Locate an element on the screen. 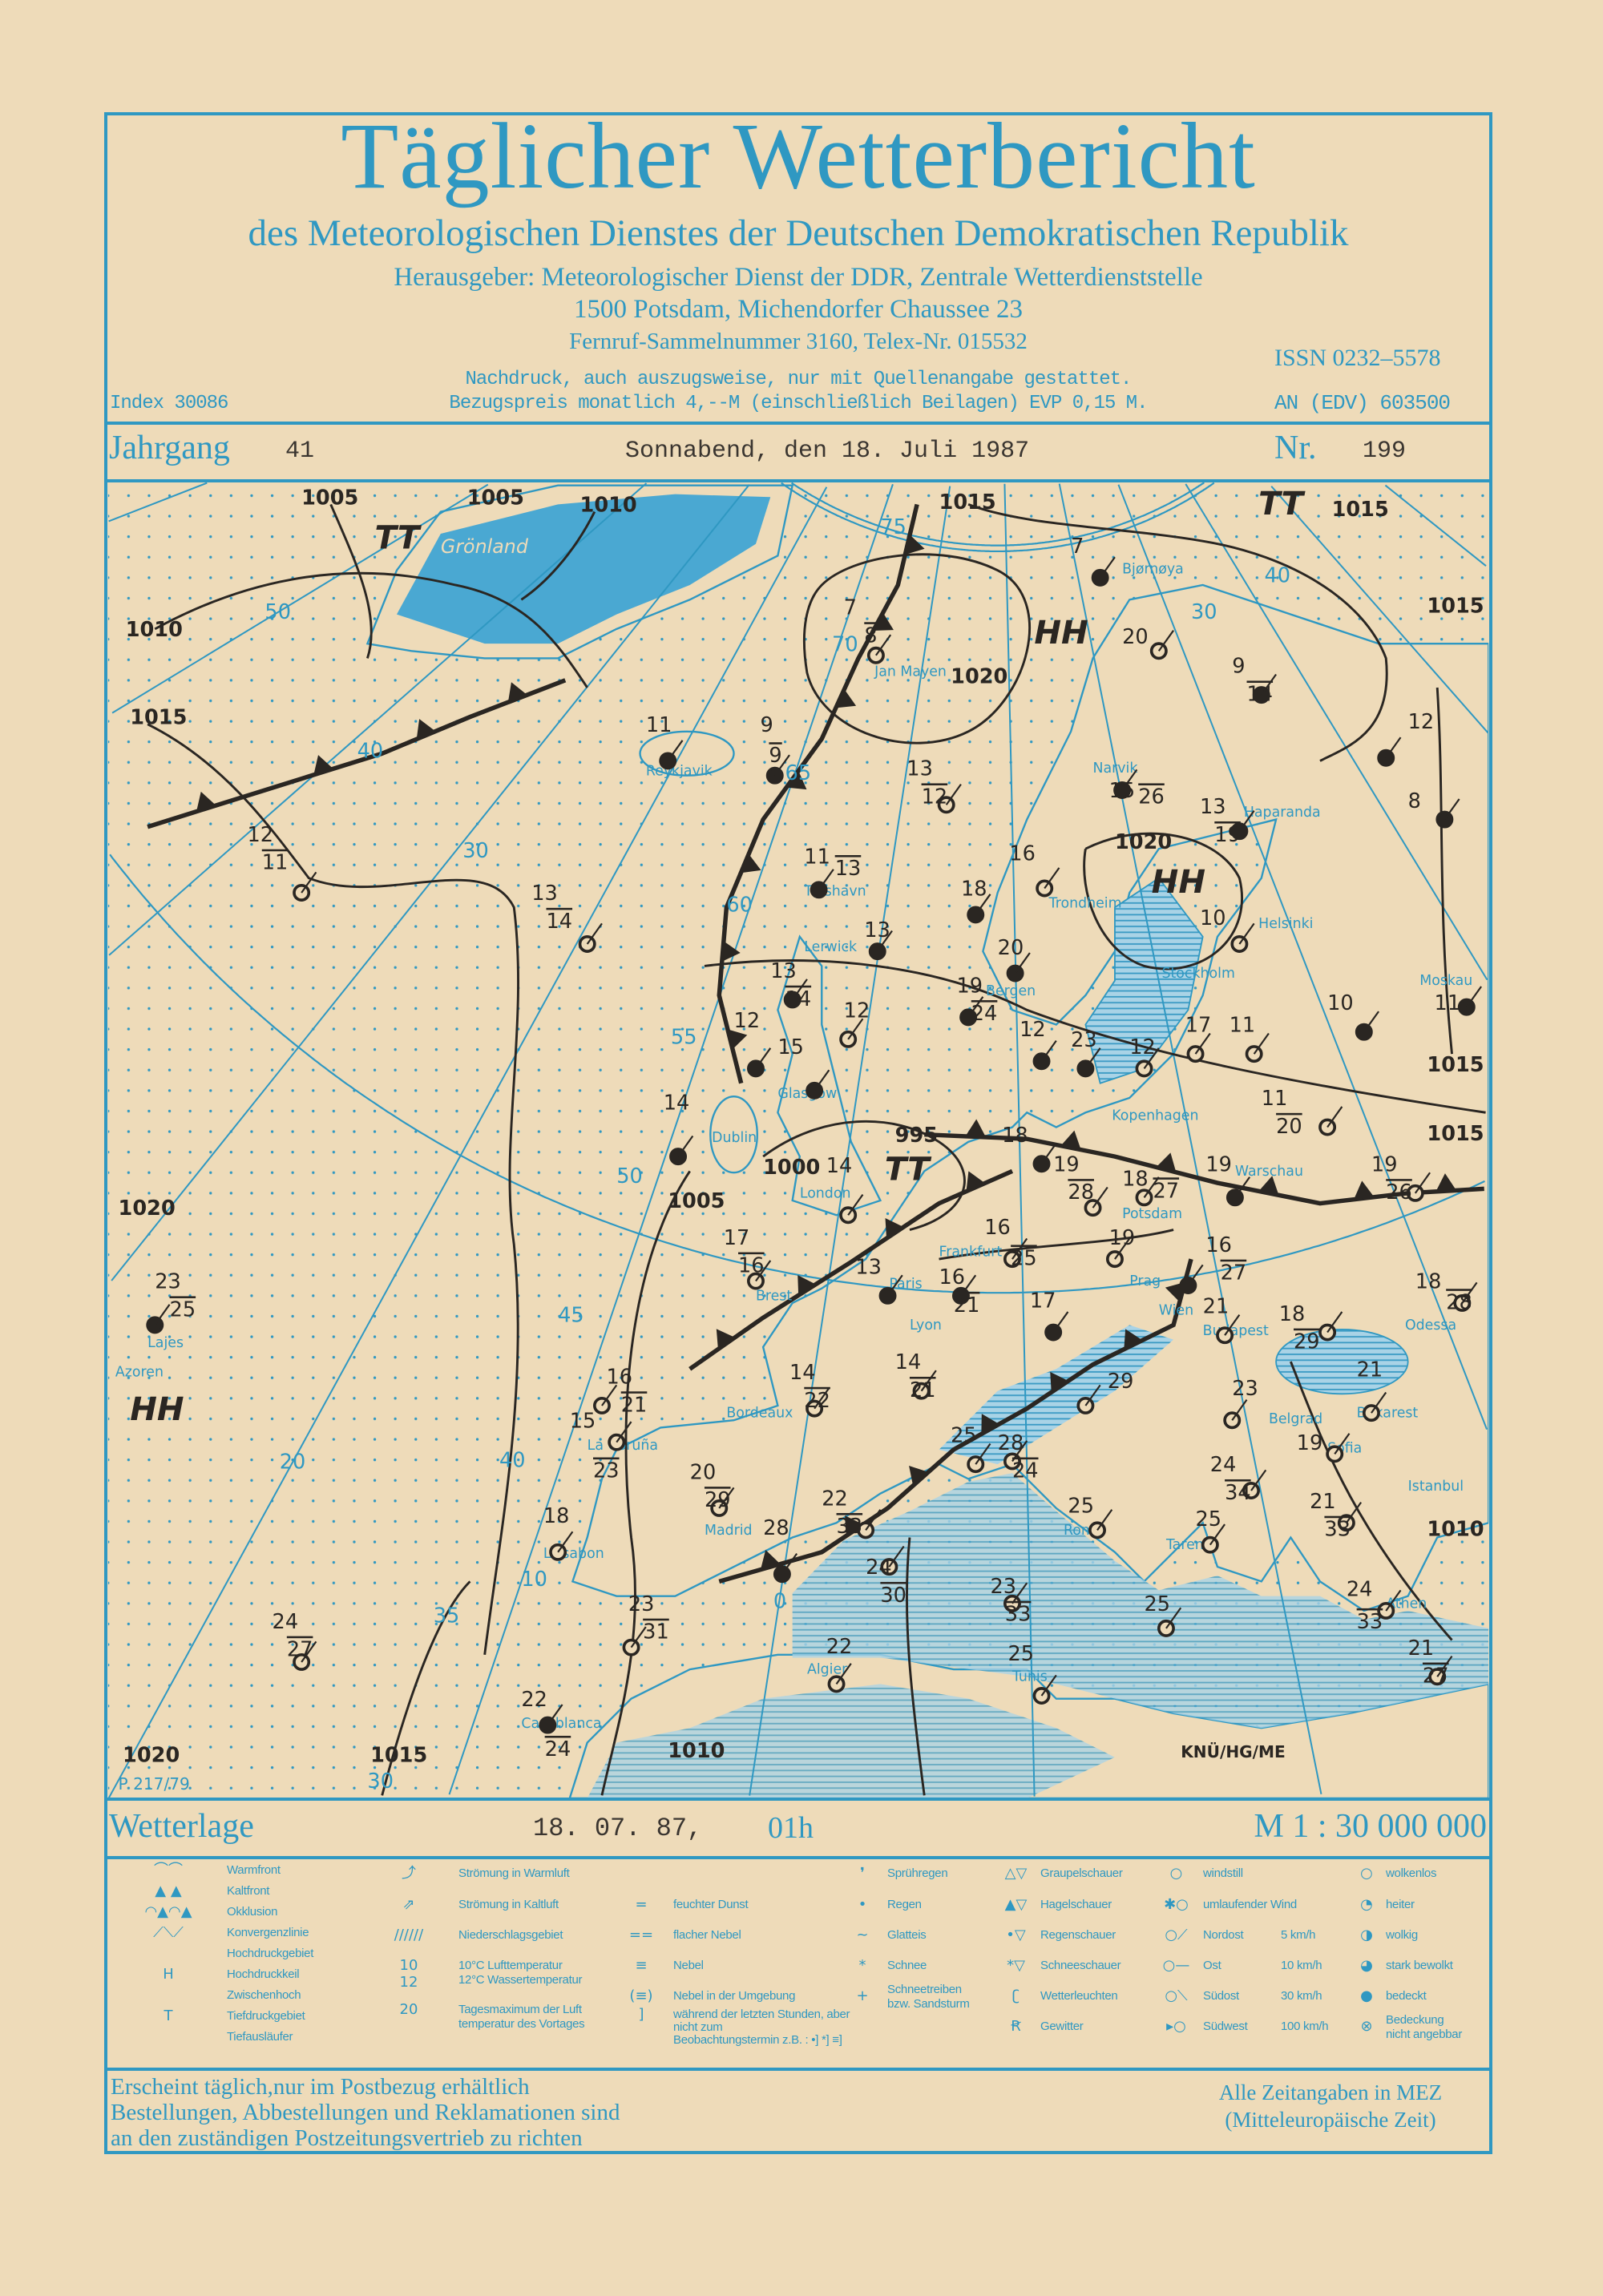  air-temperature: 13 is located at coordinates (783, 971).